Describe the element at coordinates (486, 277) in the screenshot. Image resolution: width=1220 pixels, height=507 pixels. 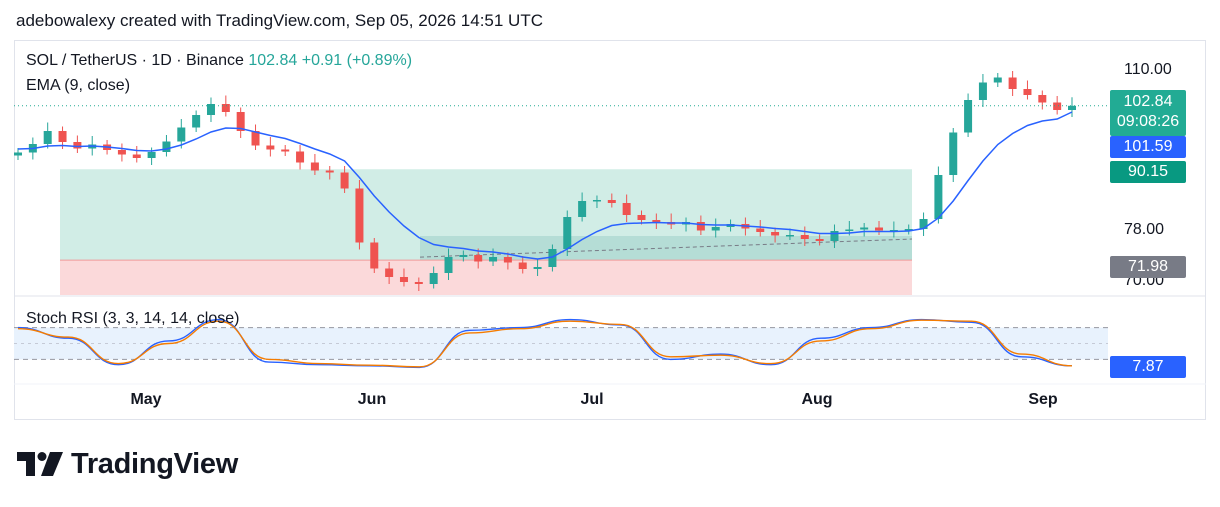
I see `loss-zone` at that location.